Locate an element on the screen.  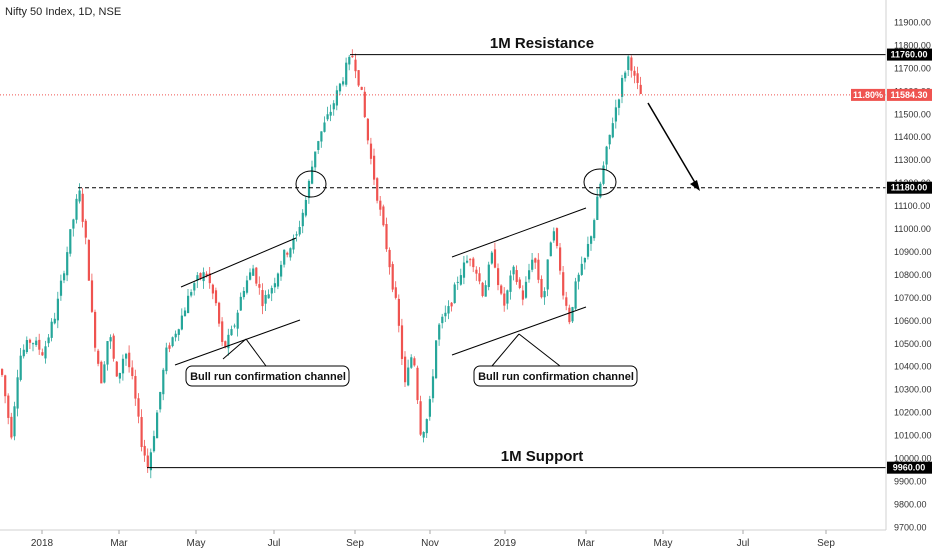
channel-1-lower is located at coordinates (237, 342).